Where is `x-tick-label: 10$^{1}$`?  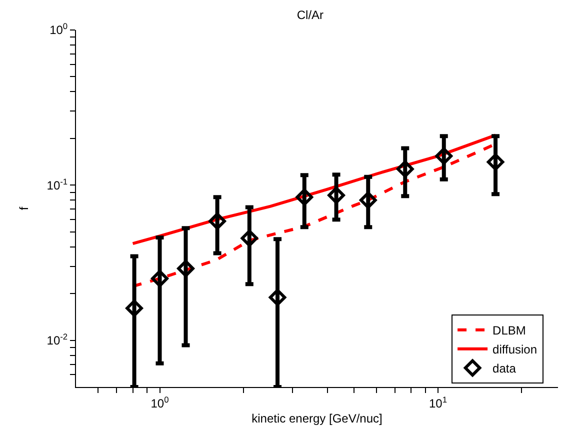
x-tick-label: 10$^{1}$ is located at coordinates (438, 402).